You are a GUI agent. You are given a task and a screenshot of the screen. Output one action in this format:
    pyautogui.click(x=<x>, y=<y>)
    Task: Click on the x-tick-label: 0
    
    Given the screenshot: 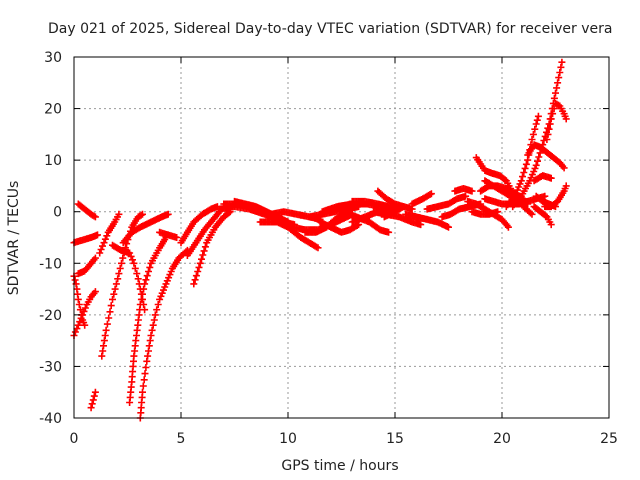 What is the action you would take?
    pyautogui.click(x=74, y=439)
    